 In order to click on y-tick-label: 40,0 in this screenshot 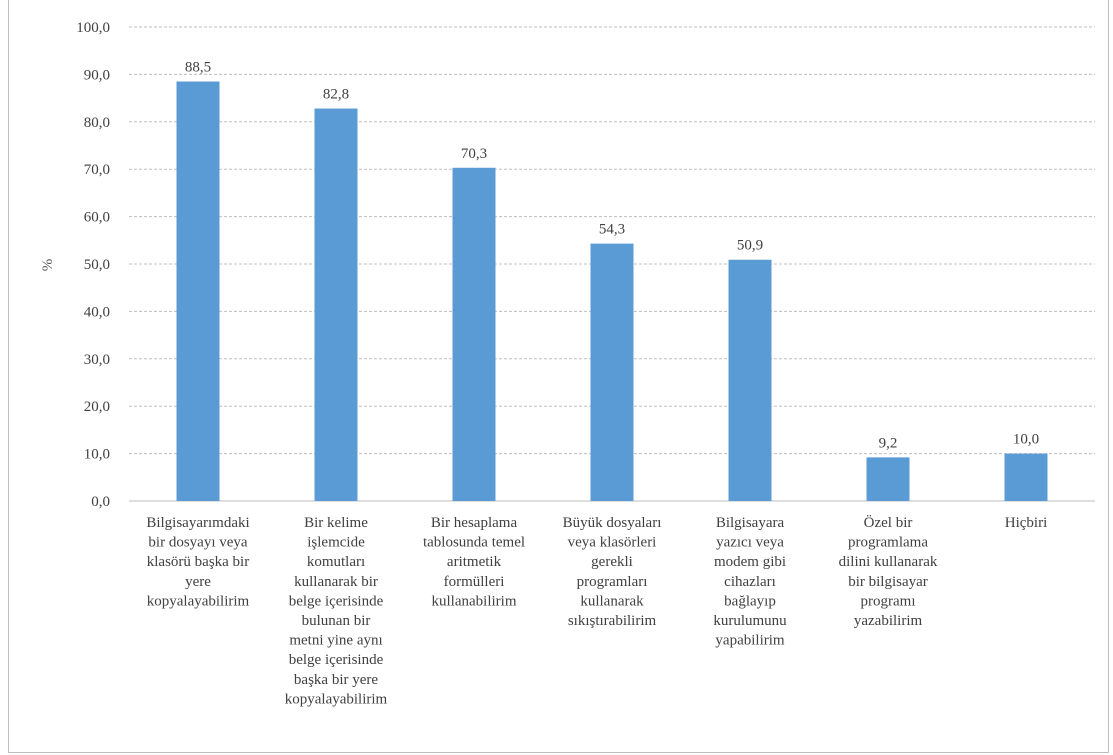, I will do `click(97, 312)`.